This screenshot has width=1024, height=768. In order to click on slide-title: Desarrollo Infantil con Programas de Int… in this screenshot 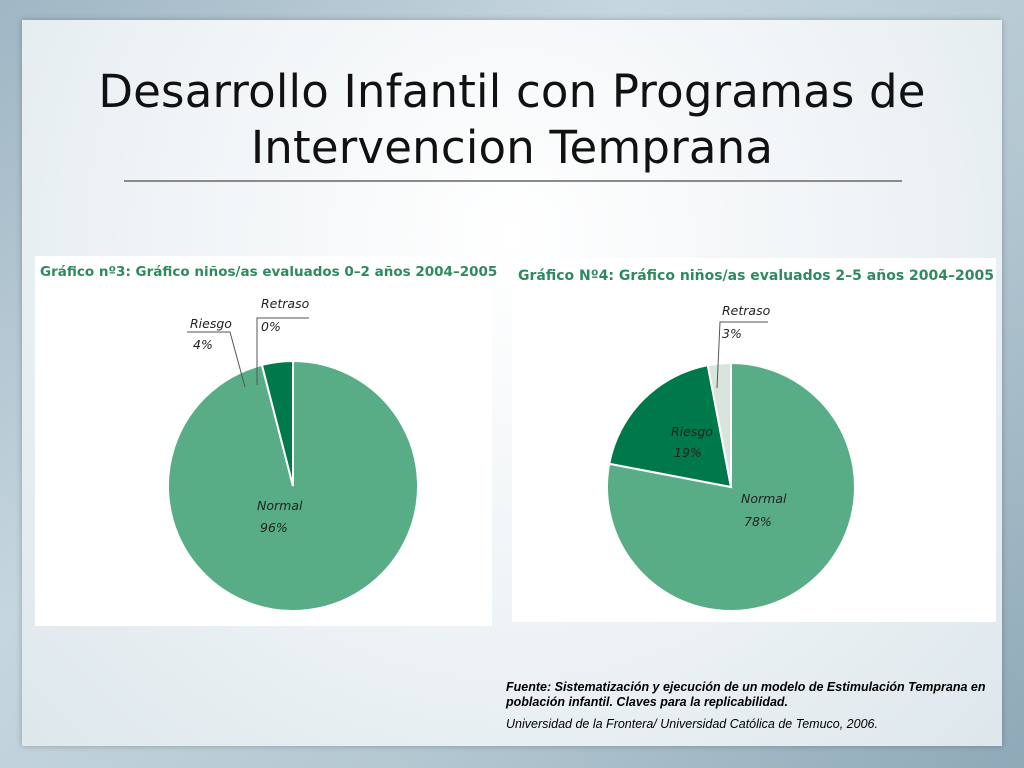, I will do `click(512, 120)`.